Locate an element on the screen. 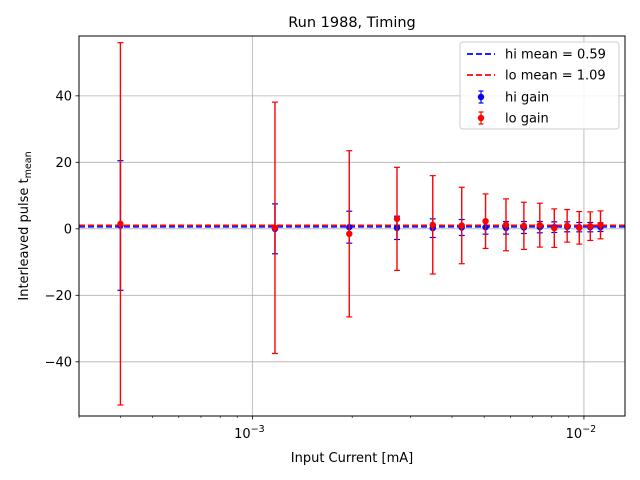 The width and height of the screenshot is (640, 480). x-tick-label-exponent: −2 is located at coordinates (589, 429).